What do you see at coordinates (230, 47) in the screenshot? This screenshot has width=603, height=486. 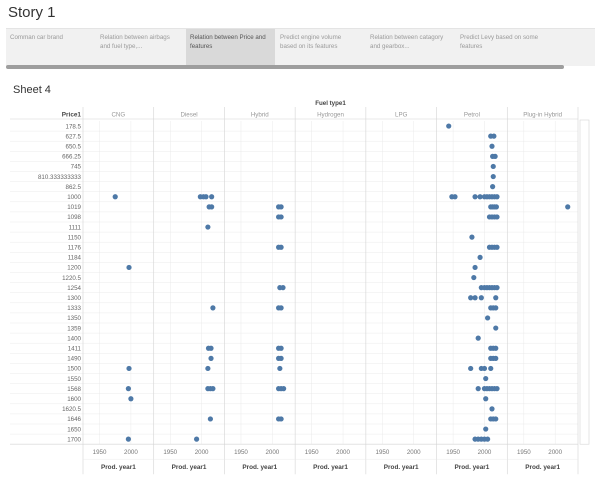 I see `story-point-3: Relation between Price and features` at bounding box center [230, 47].